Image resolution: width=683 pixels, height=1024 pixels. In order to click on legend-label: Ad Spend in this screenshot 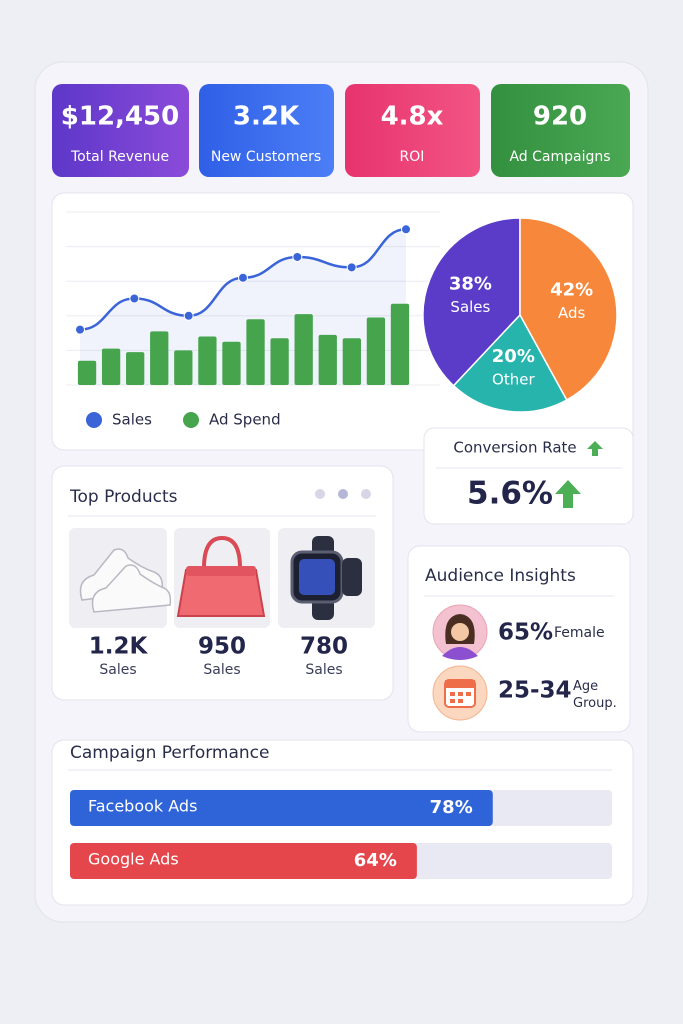, I will do `click(245, 420)`.